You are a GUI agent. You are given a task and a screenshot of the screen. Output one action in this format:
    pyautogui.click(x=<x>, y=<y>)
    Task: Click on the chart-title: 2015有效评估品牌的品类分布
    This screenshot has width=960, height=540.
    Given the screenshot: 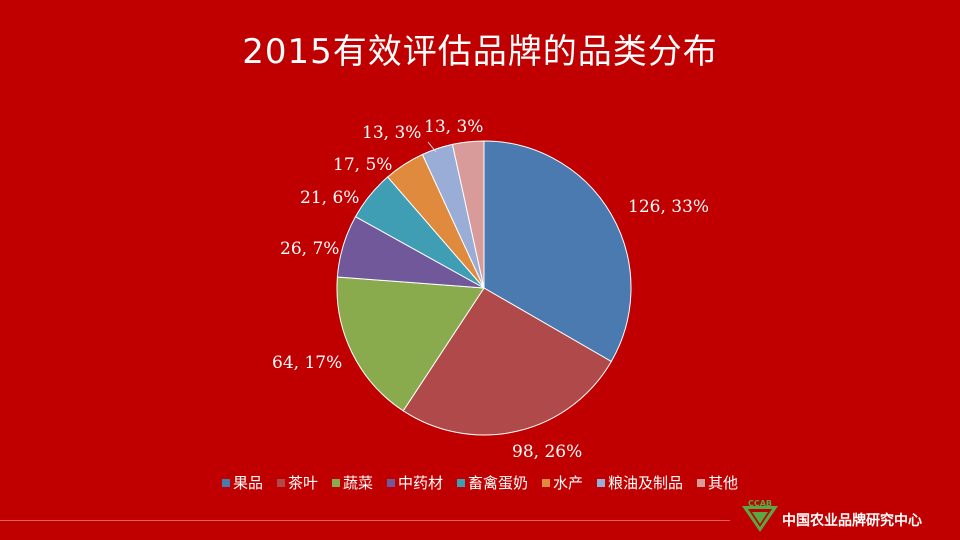 What is the action you would take?
    pyautogui.click(x=480, y=52)
    